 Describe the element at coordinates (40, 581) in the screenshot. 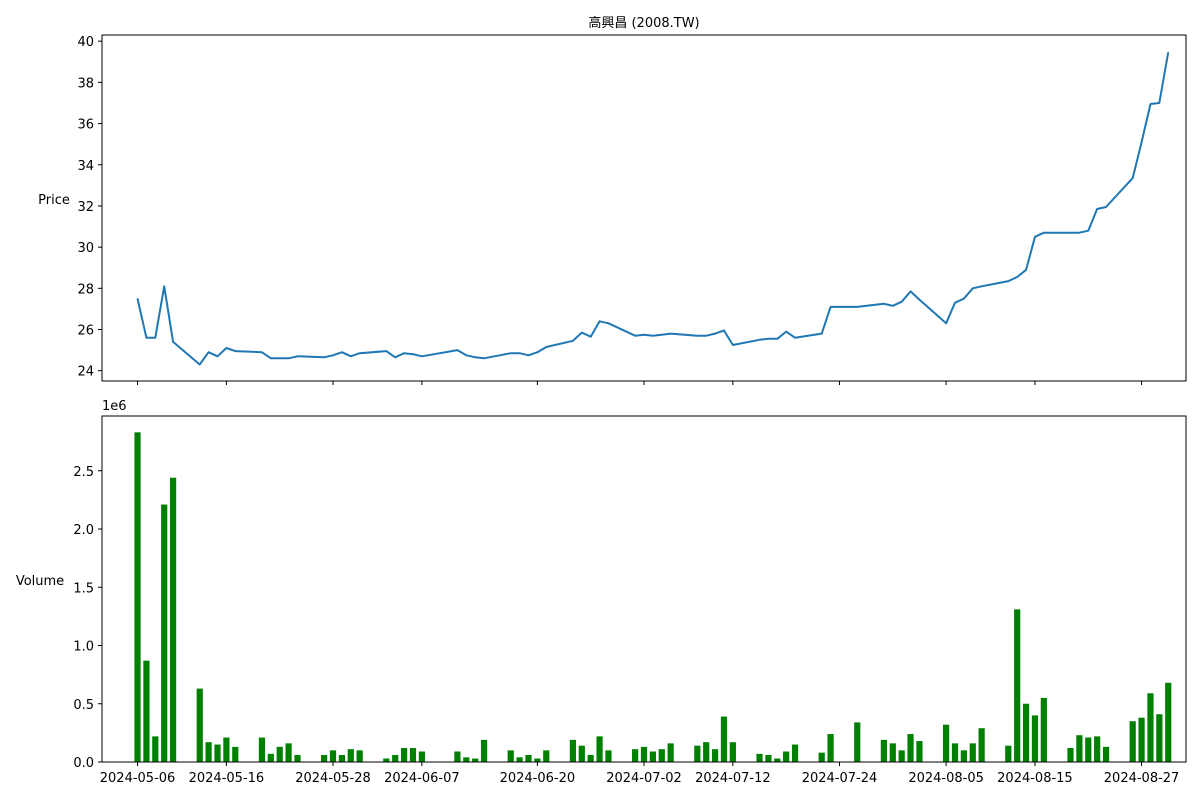

I see `volume-y-axis-label: Volume` at that location.